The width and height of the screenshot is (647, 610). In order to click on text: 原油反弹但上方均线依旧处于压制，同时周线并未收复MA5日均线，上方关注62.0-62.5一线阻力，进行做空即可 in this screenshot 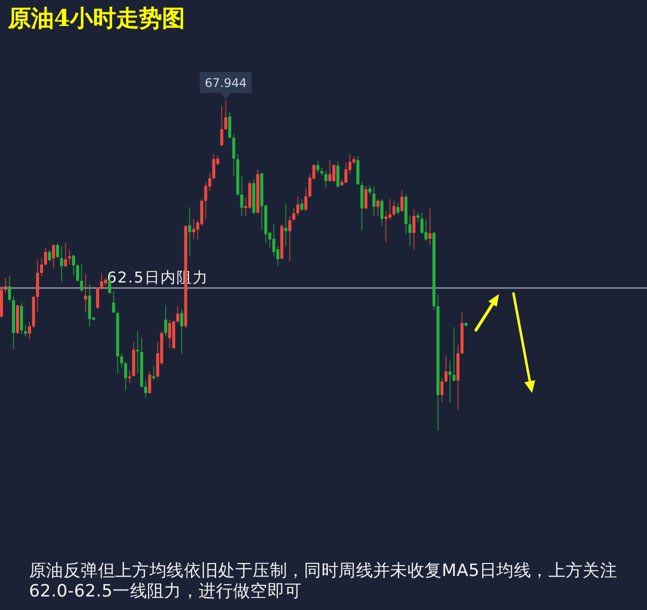, I will do `click(323, 581)`.